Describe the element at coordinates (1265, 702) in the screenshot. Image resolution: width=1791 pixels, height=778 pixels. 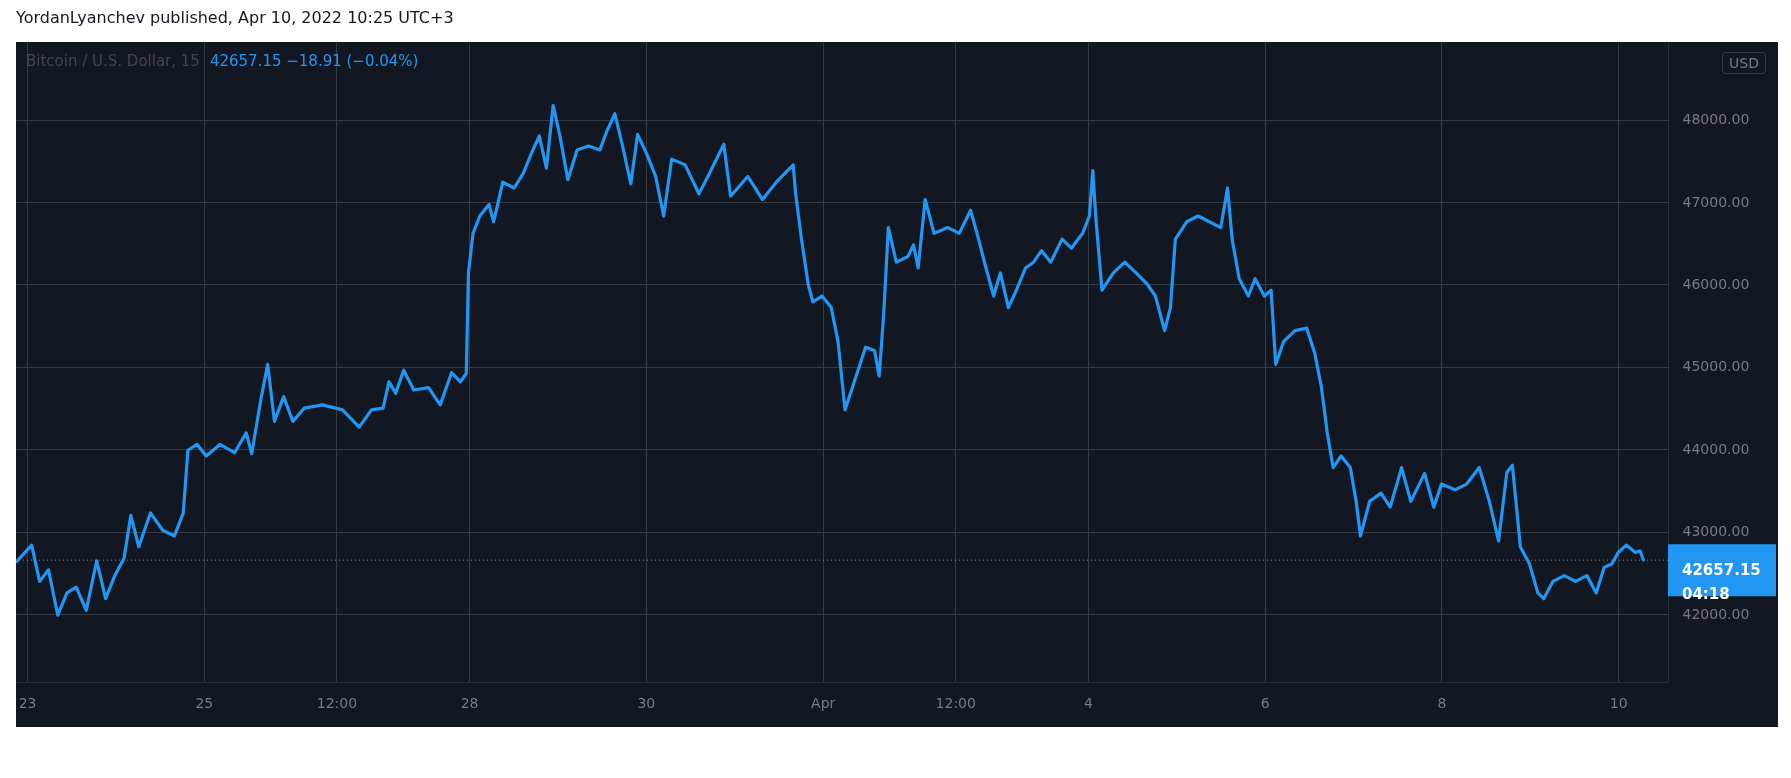
I see `x-tick-label: 6` at that location.